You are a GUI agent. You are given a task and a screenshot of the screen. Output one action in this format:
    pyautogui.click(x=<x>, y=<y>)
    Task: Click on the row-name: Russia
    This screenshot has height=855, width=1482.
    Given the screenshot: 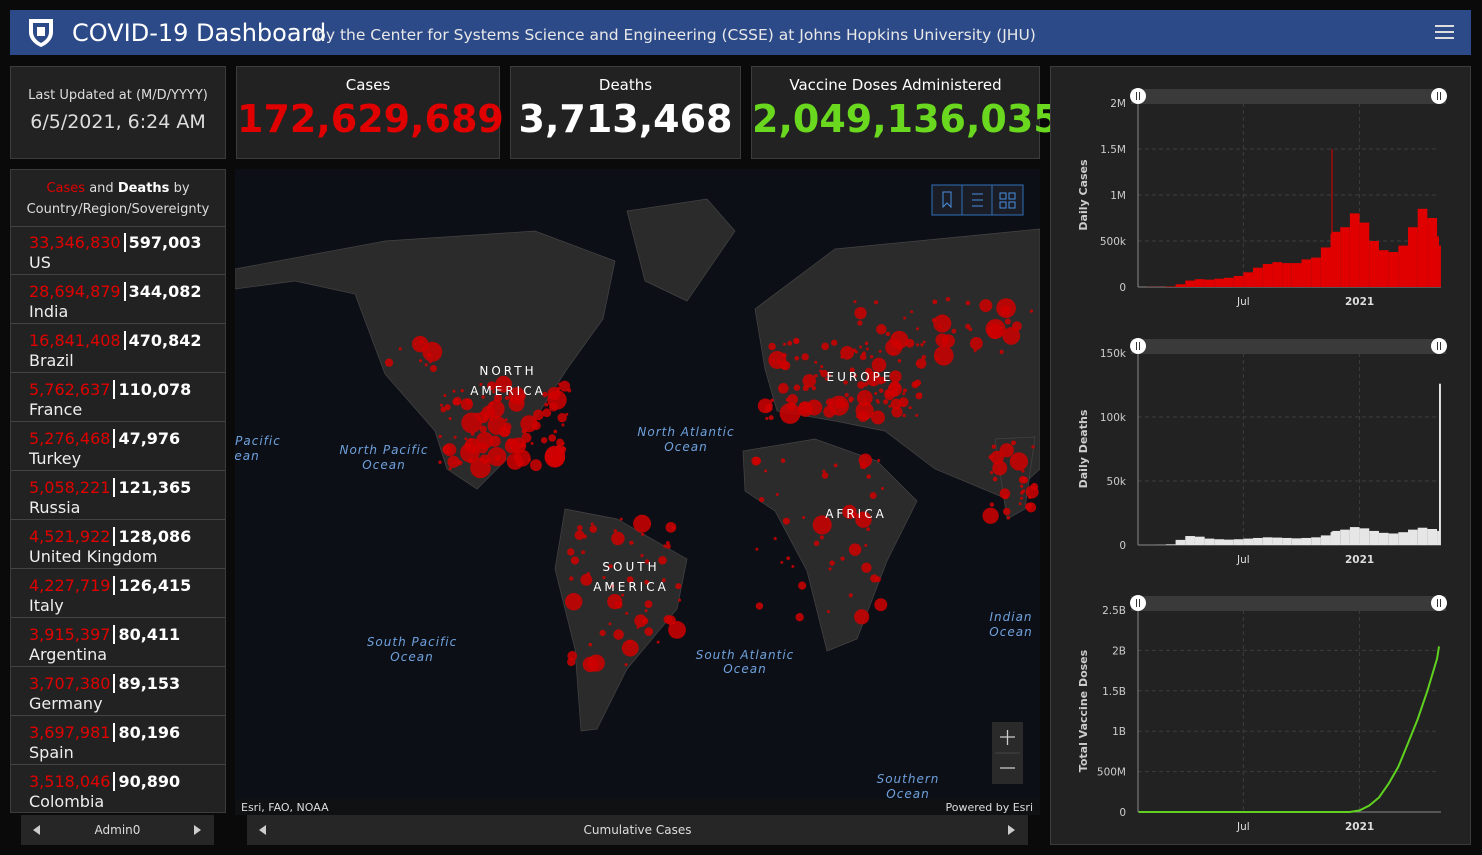 What is the action you would take?
    pyautogui.click(x=55, y=507)
    